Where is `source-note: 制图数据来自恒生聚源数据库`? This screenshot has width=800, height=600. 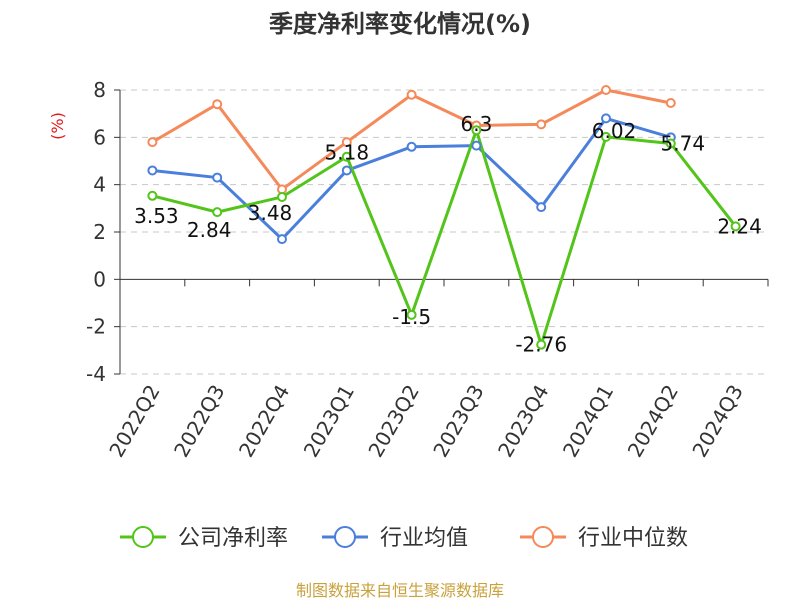
source-note: 制图数据来自恒生聚源数据库 is located at coordinates (400, 590).